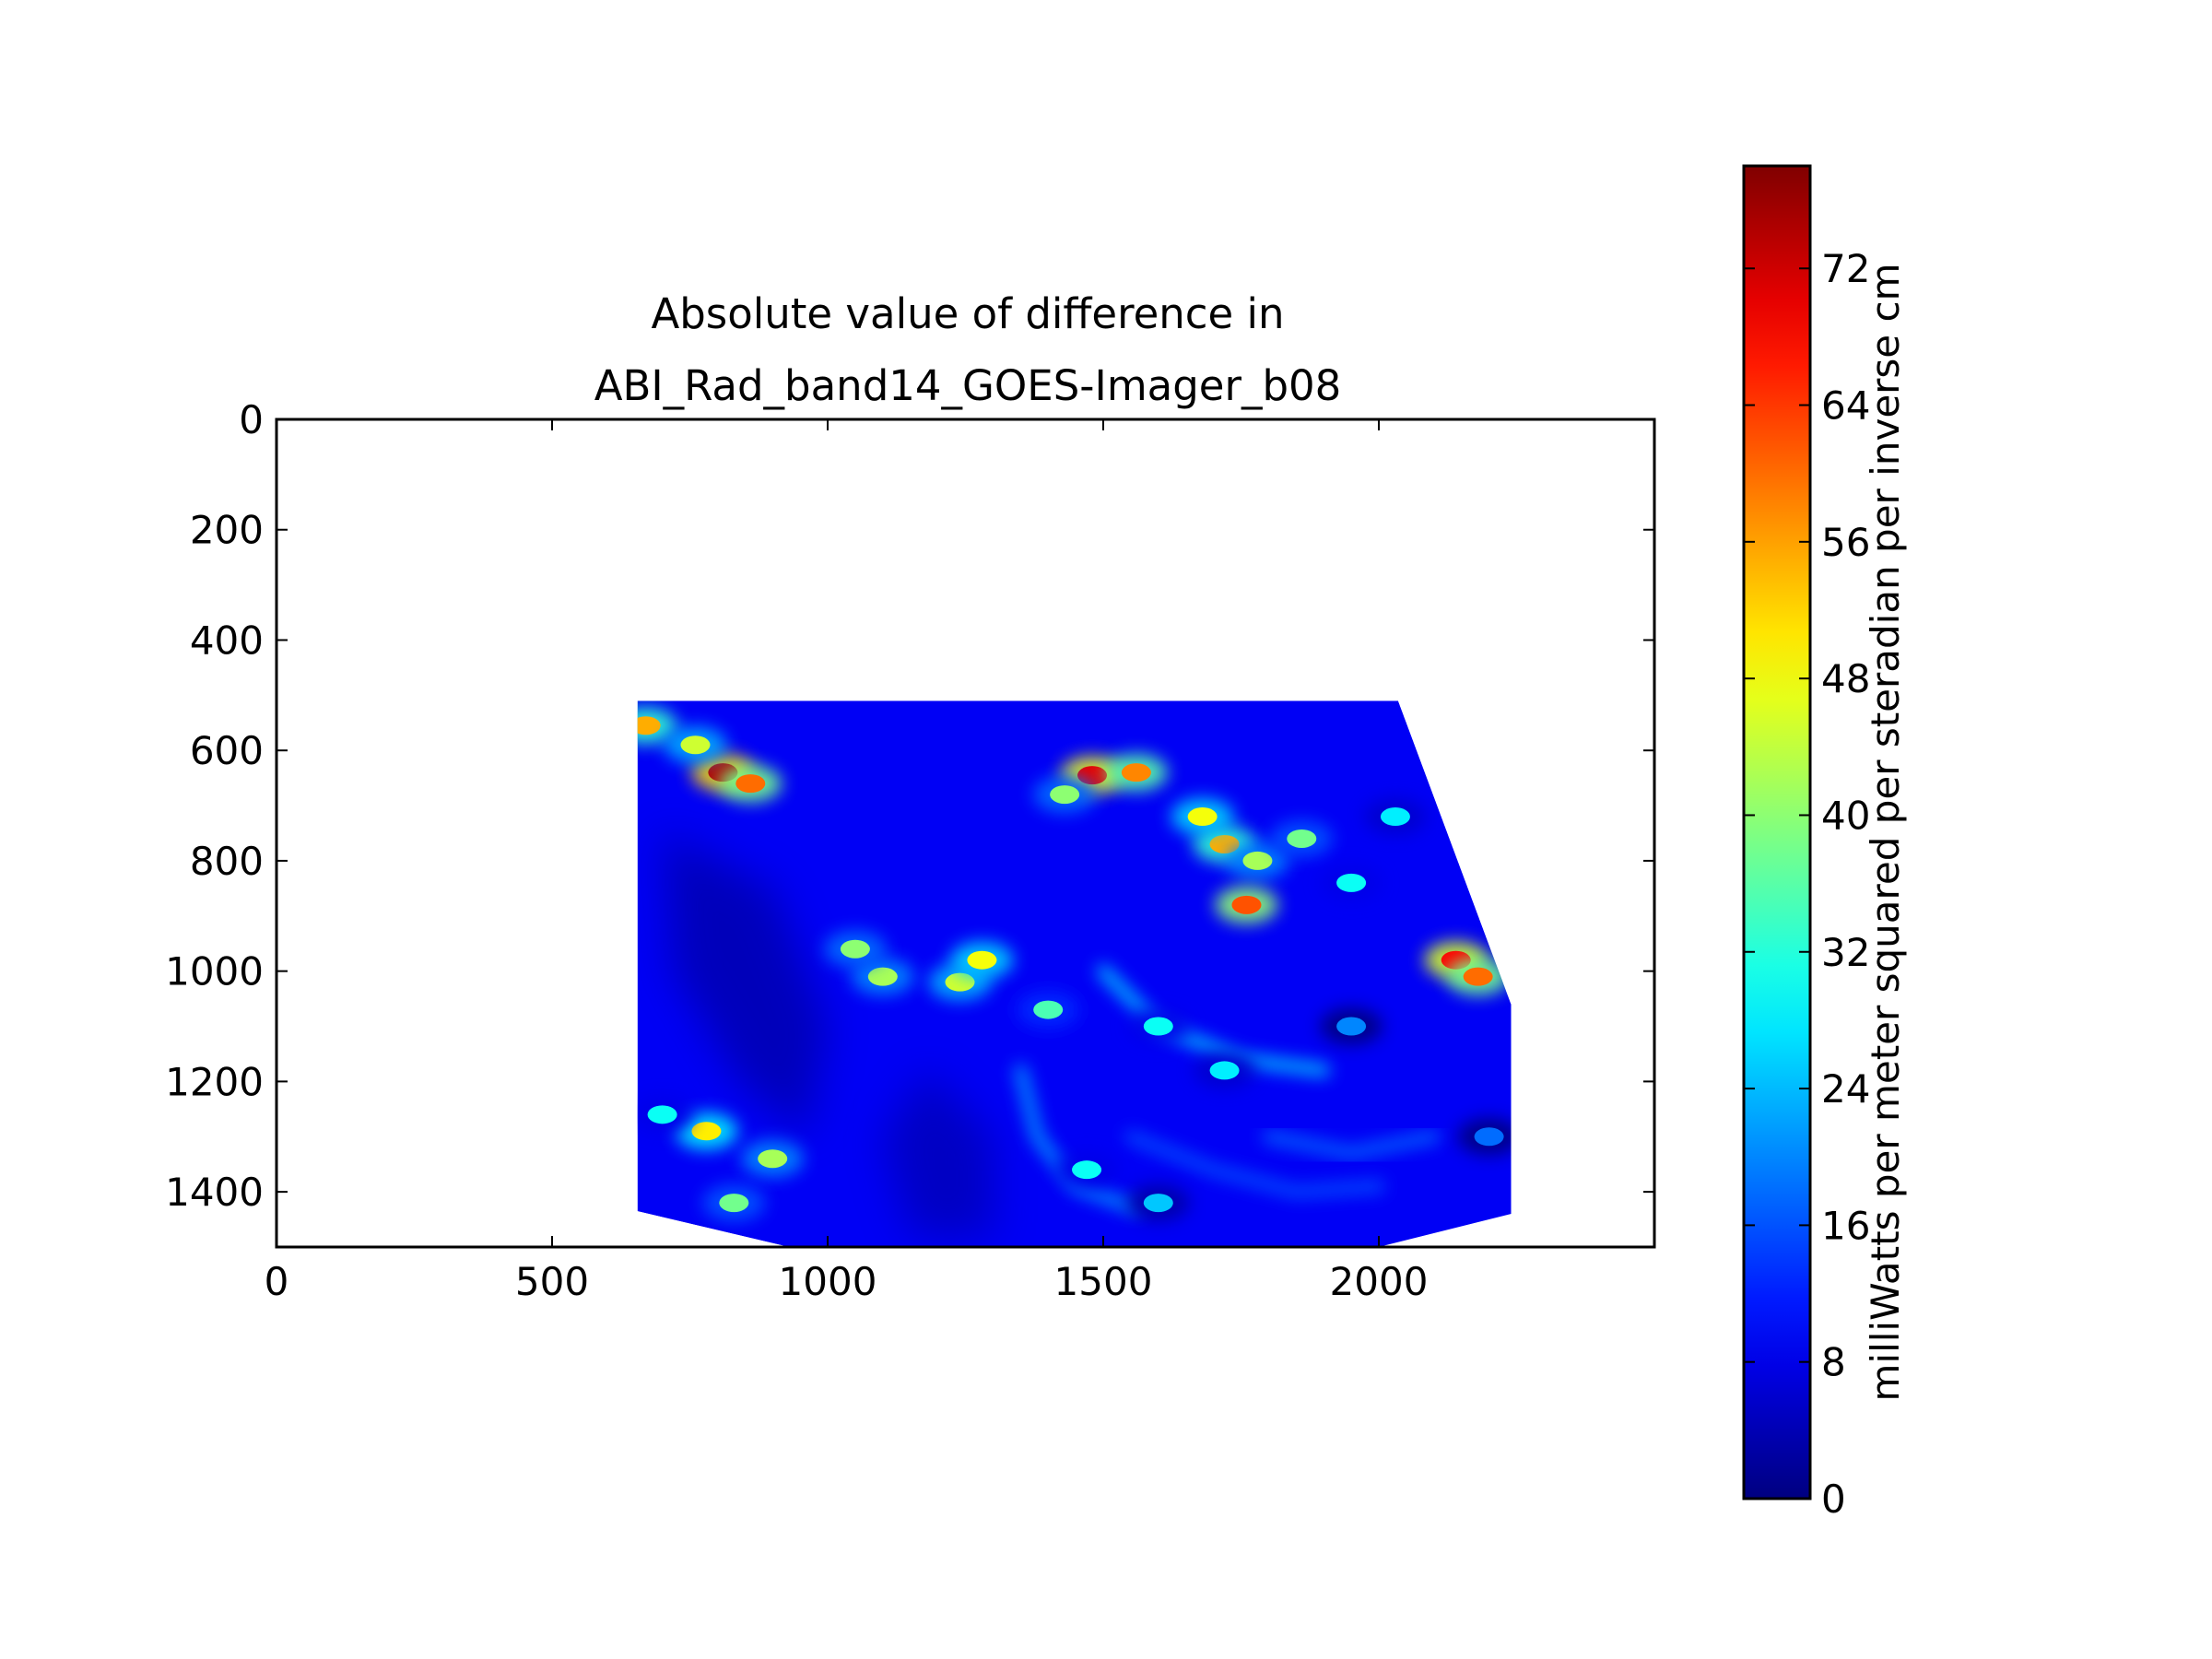  Describe the element at coordinates (828, 1281) in the screenshot. I see `x-tick-label: 1000` at that location.